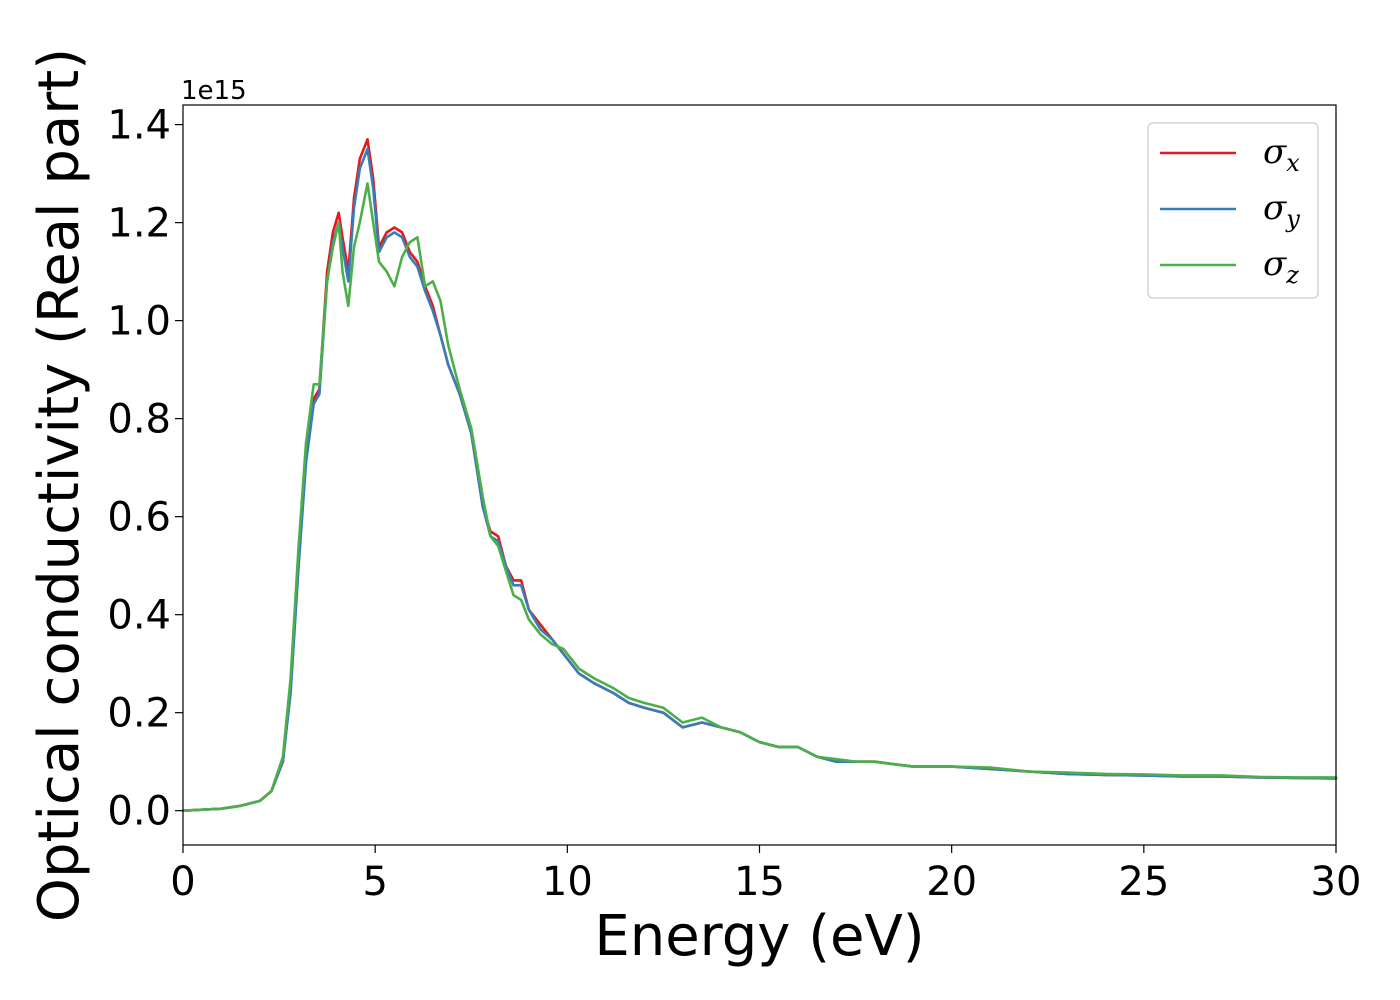  Describe the element at coordinates (139, 714) in the screenshot. I see `y-tick-label: 0.2` at that location.